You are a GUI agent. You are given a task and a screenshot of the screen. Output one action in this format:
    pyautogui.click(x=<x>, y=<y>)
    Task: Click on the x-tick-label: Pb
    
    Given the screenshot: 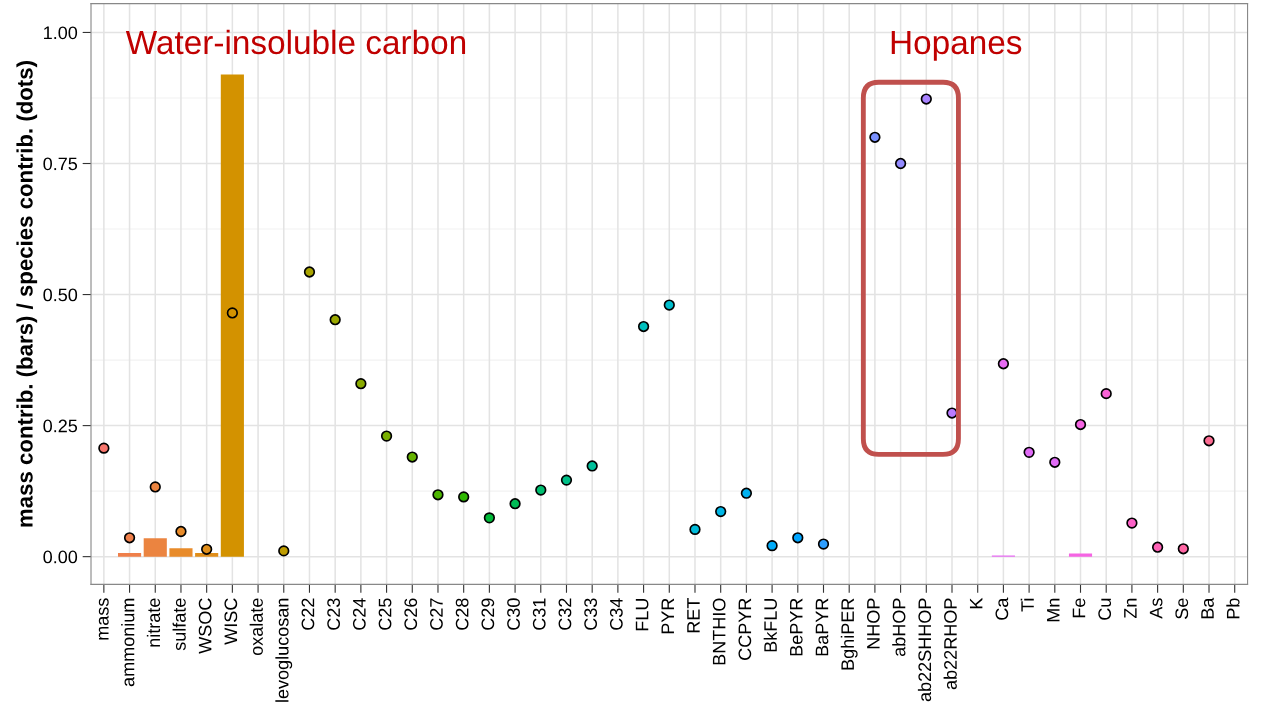 What is the action you would take?
    pyautogui.click(x=1233, y=608)
    